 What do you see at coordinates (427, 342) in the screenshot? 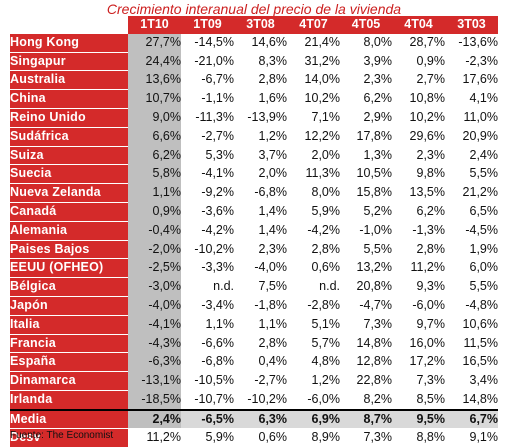
I see `table-cell: 16,0%` at bounding box center [427, 342].